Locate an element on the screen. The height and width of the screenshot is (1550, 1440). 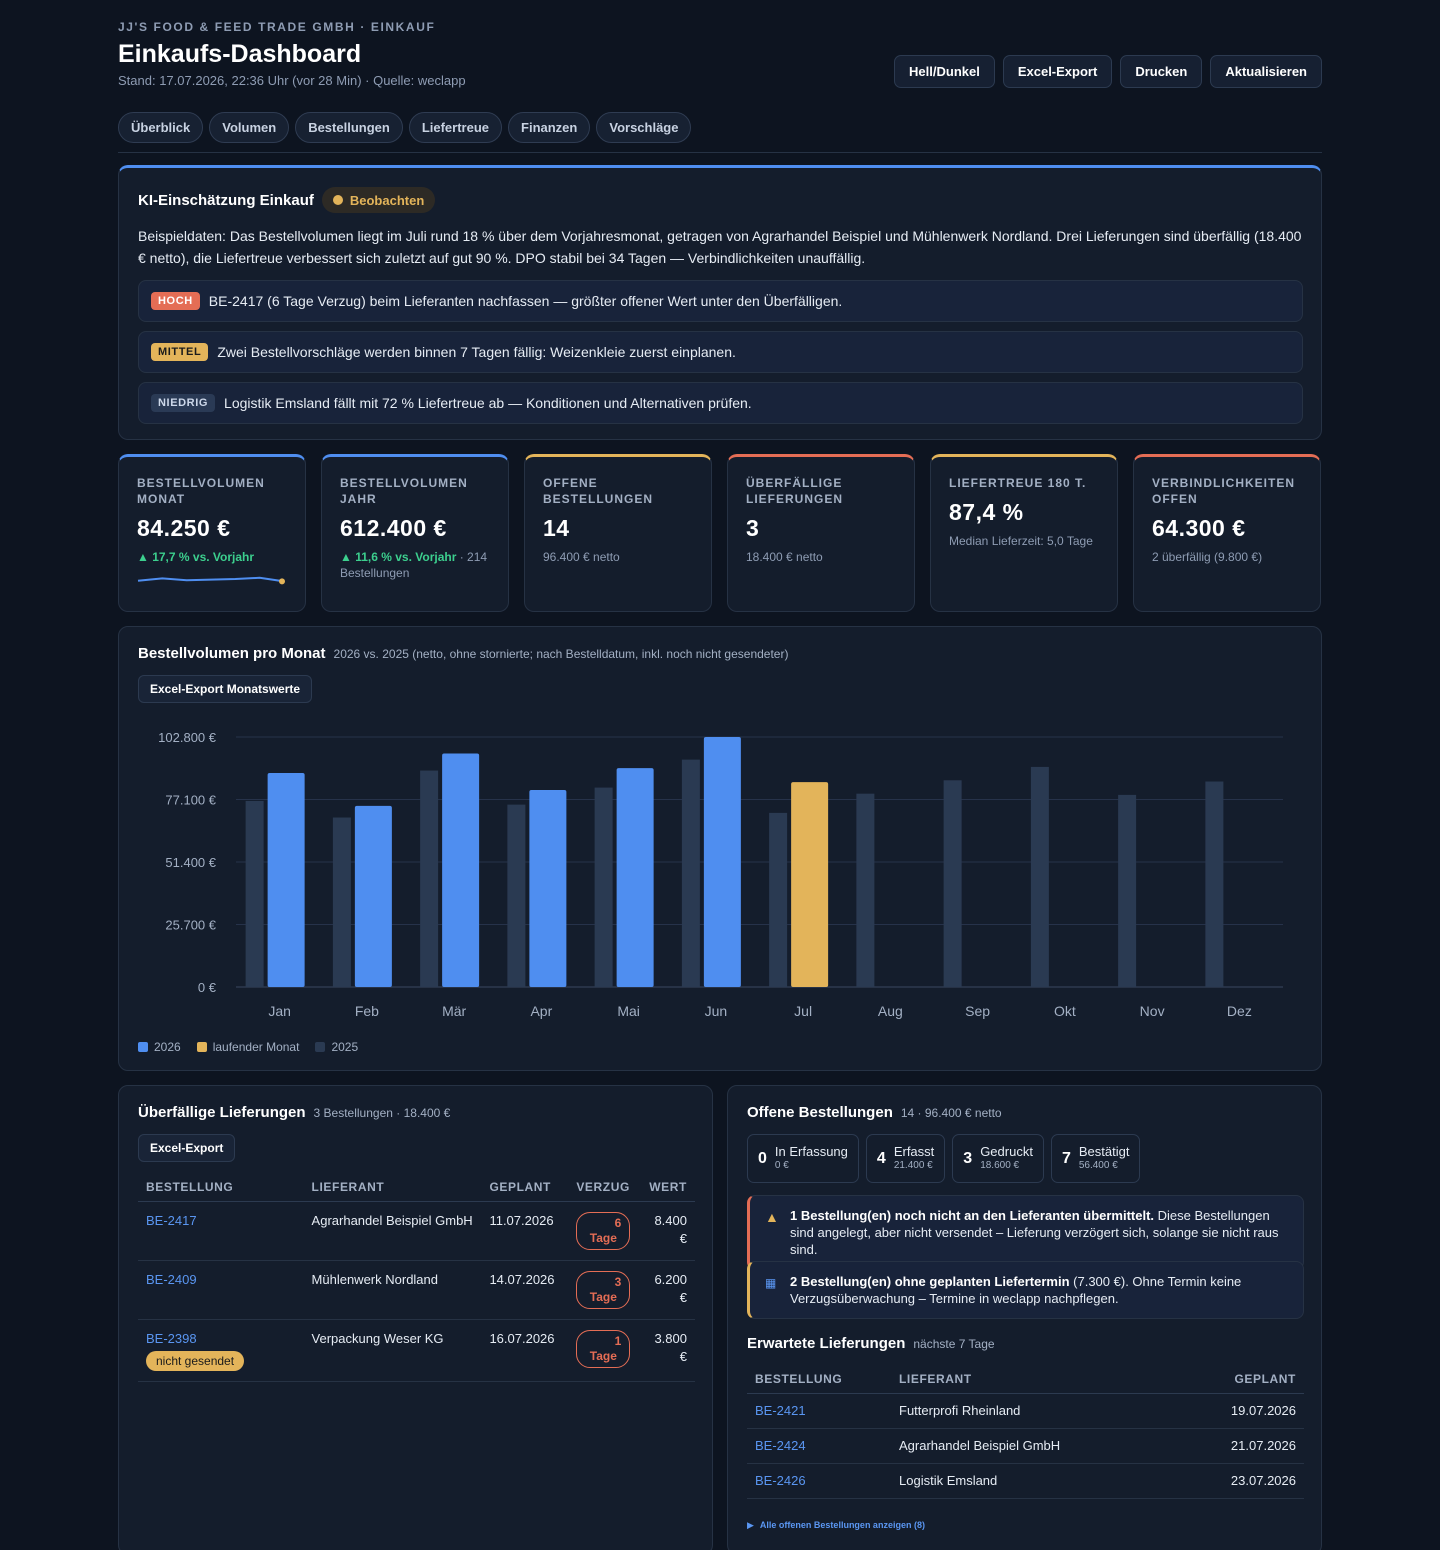
tab-vorschlaege: Vorschläge is located at coordinates (644, 127).